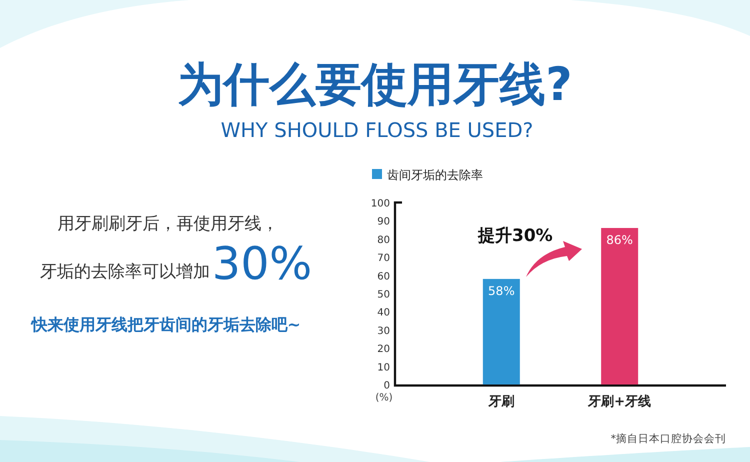 The height and width of the screenshot is (462, 750). What do you see at coordinates (515, 236) in the screenshot?
I see `annotation: 提升30%` at bounding box center [515, 236].